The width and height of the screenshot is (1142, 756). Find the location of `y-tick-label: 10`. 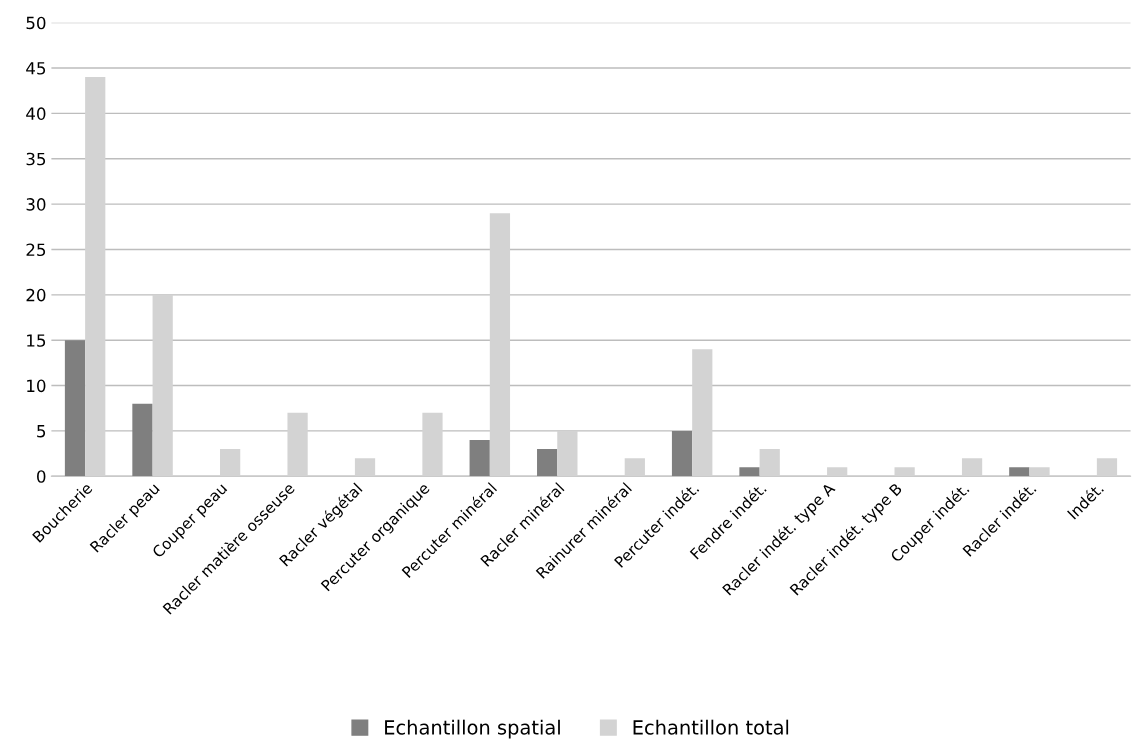

y-tick-label: 10 is located at coordinates (36, 386).